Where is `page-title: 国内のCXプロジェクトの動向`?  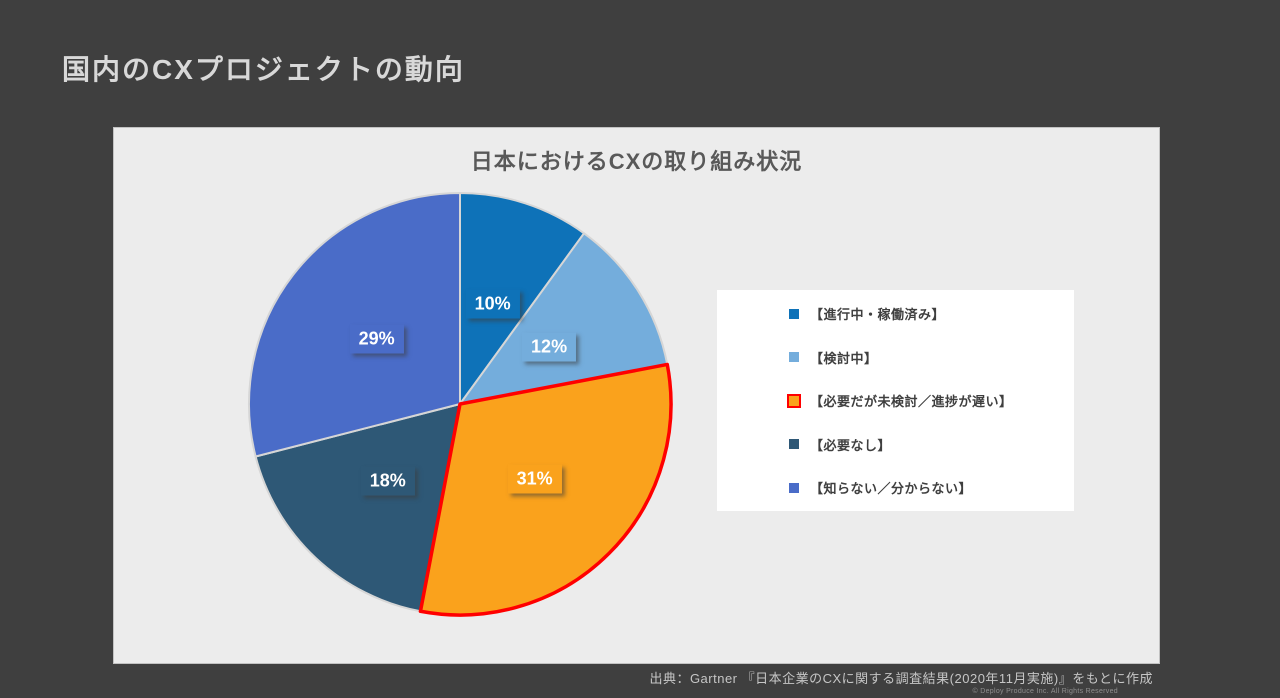
page-title: 国内のCXプロジェクトの動向 is located at coordinates (263, 69).